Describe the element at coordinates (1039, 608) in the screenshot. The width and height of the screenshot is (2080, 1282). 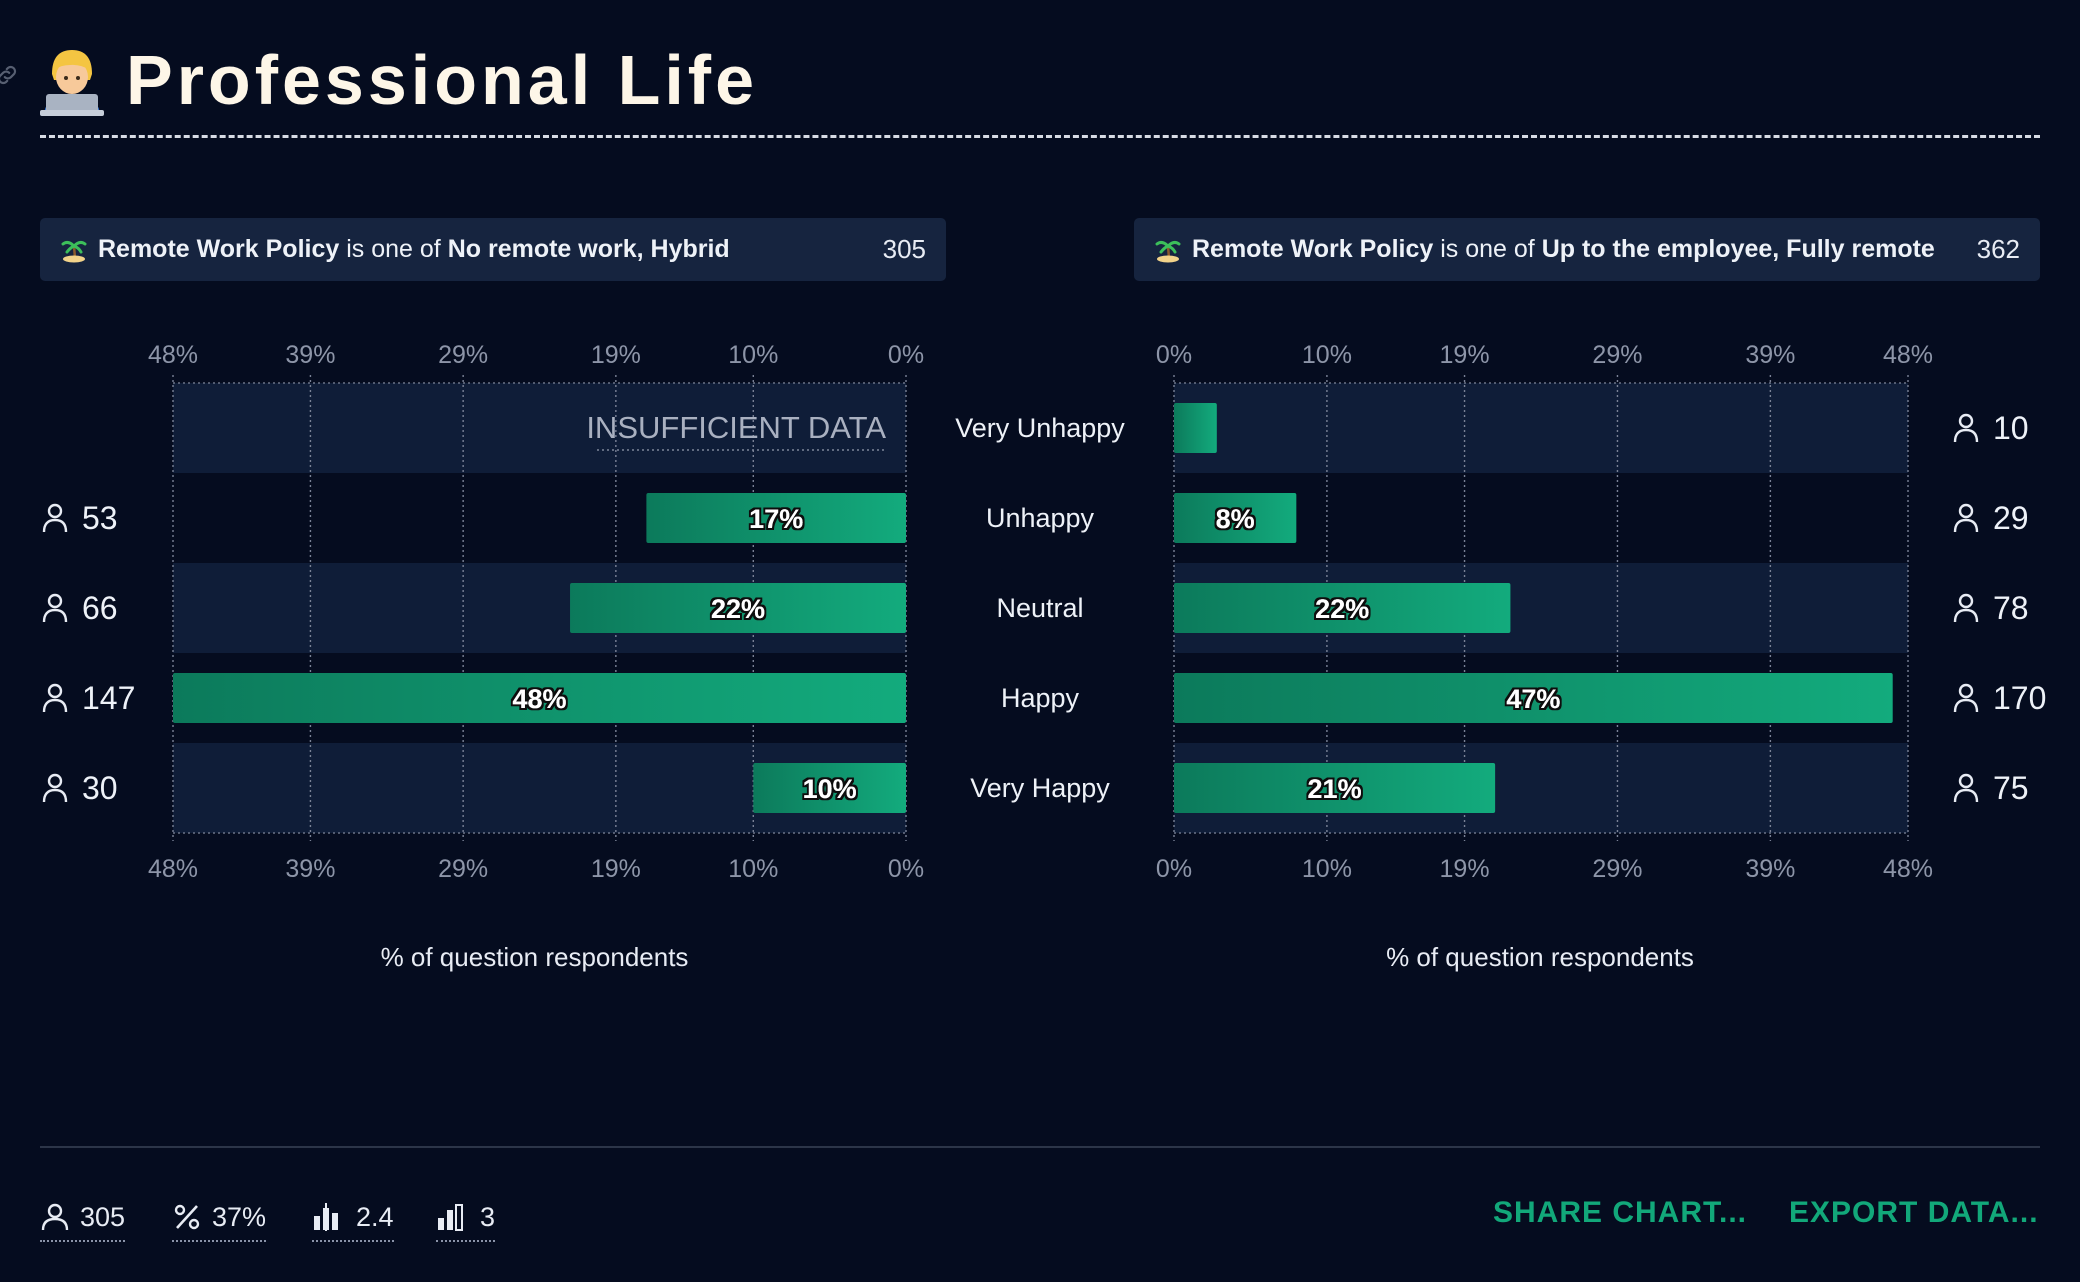
I see `category-label: Neutral` at that location.